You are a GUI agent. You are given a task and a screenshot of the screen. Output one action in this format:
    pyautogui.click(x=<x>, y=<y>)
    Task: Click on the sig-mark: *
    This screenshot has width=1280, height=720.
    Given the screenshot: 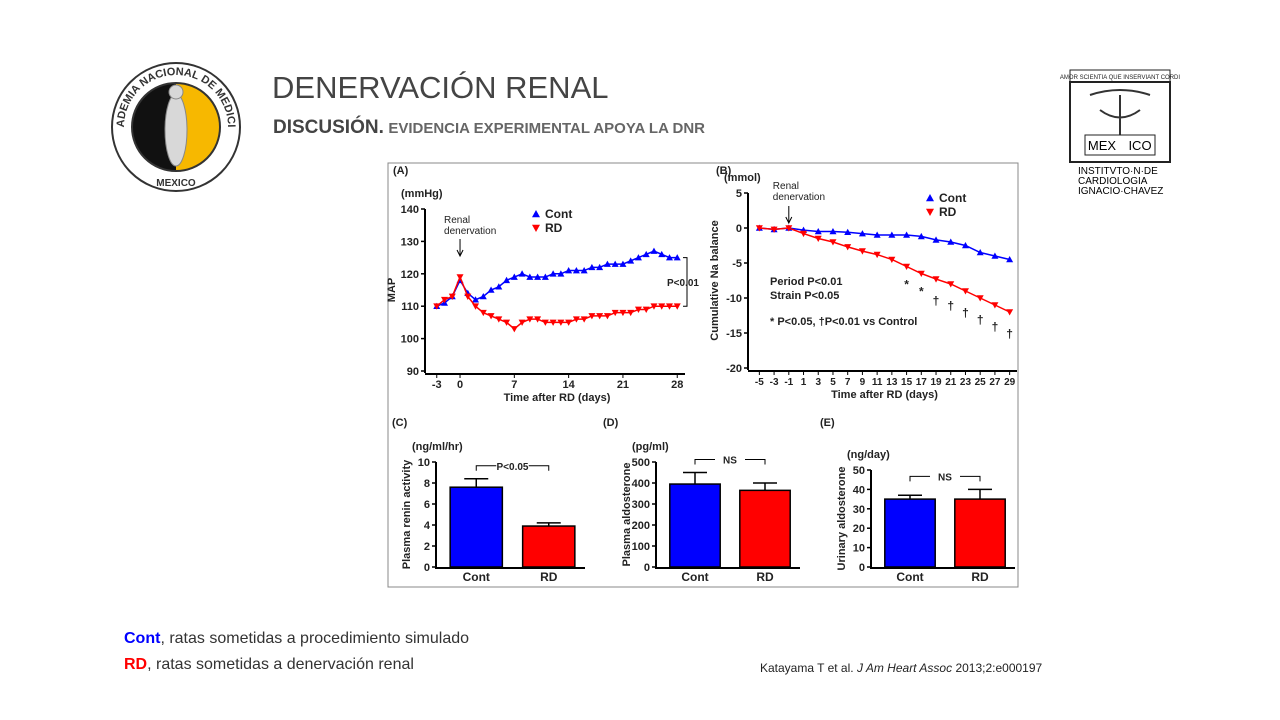 What is the action you would take?
    pyautogui.click(x=906, y=285)
    